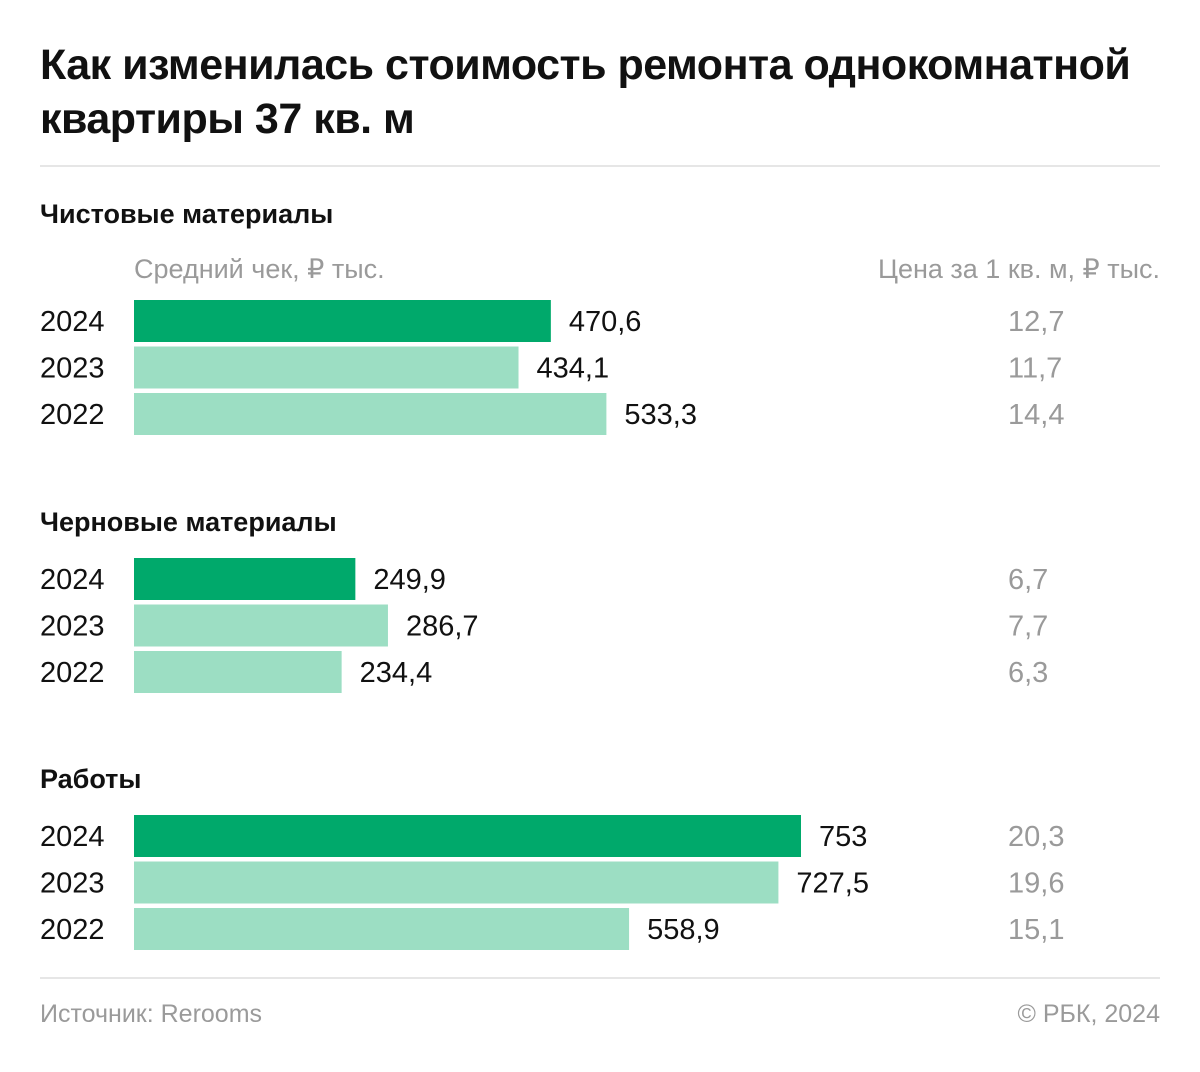 This screenshot has height=1072, width=1200. What do you see at coordinates (1036, 930) in the screenshot?
I see `per-sqm-label: 15,1` at bounding box center [1036, 930].